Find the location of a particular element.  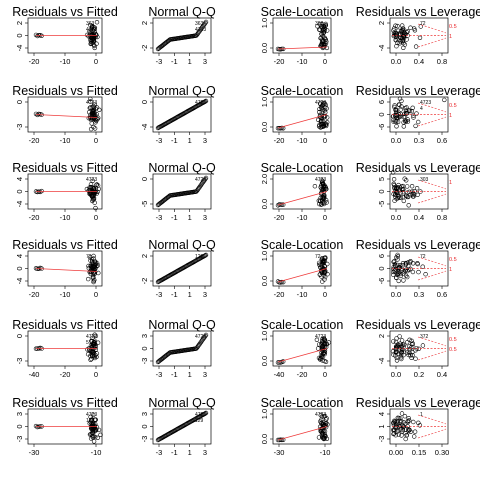

y-tick-label: -3 is located at coordinates (19, 127).